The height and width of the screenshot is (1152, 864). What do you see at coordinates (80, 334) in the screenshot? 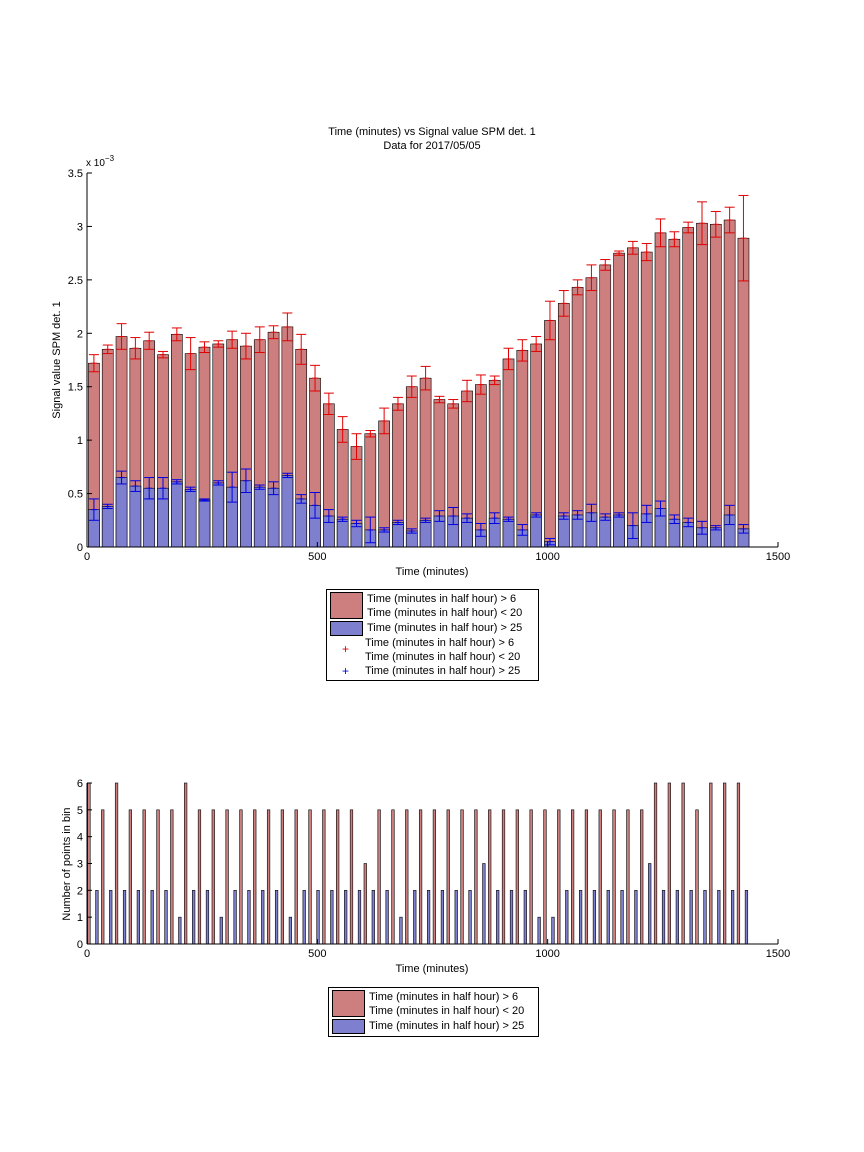
I see `y-tick-label: 2` at bounding box center [80, 334].